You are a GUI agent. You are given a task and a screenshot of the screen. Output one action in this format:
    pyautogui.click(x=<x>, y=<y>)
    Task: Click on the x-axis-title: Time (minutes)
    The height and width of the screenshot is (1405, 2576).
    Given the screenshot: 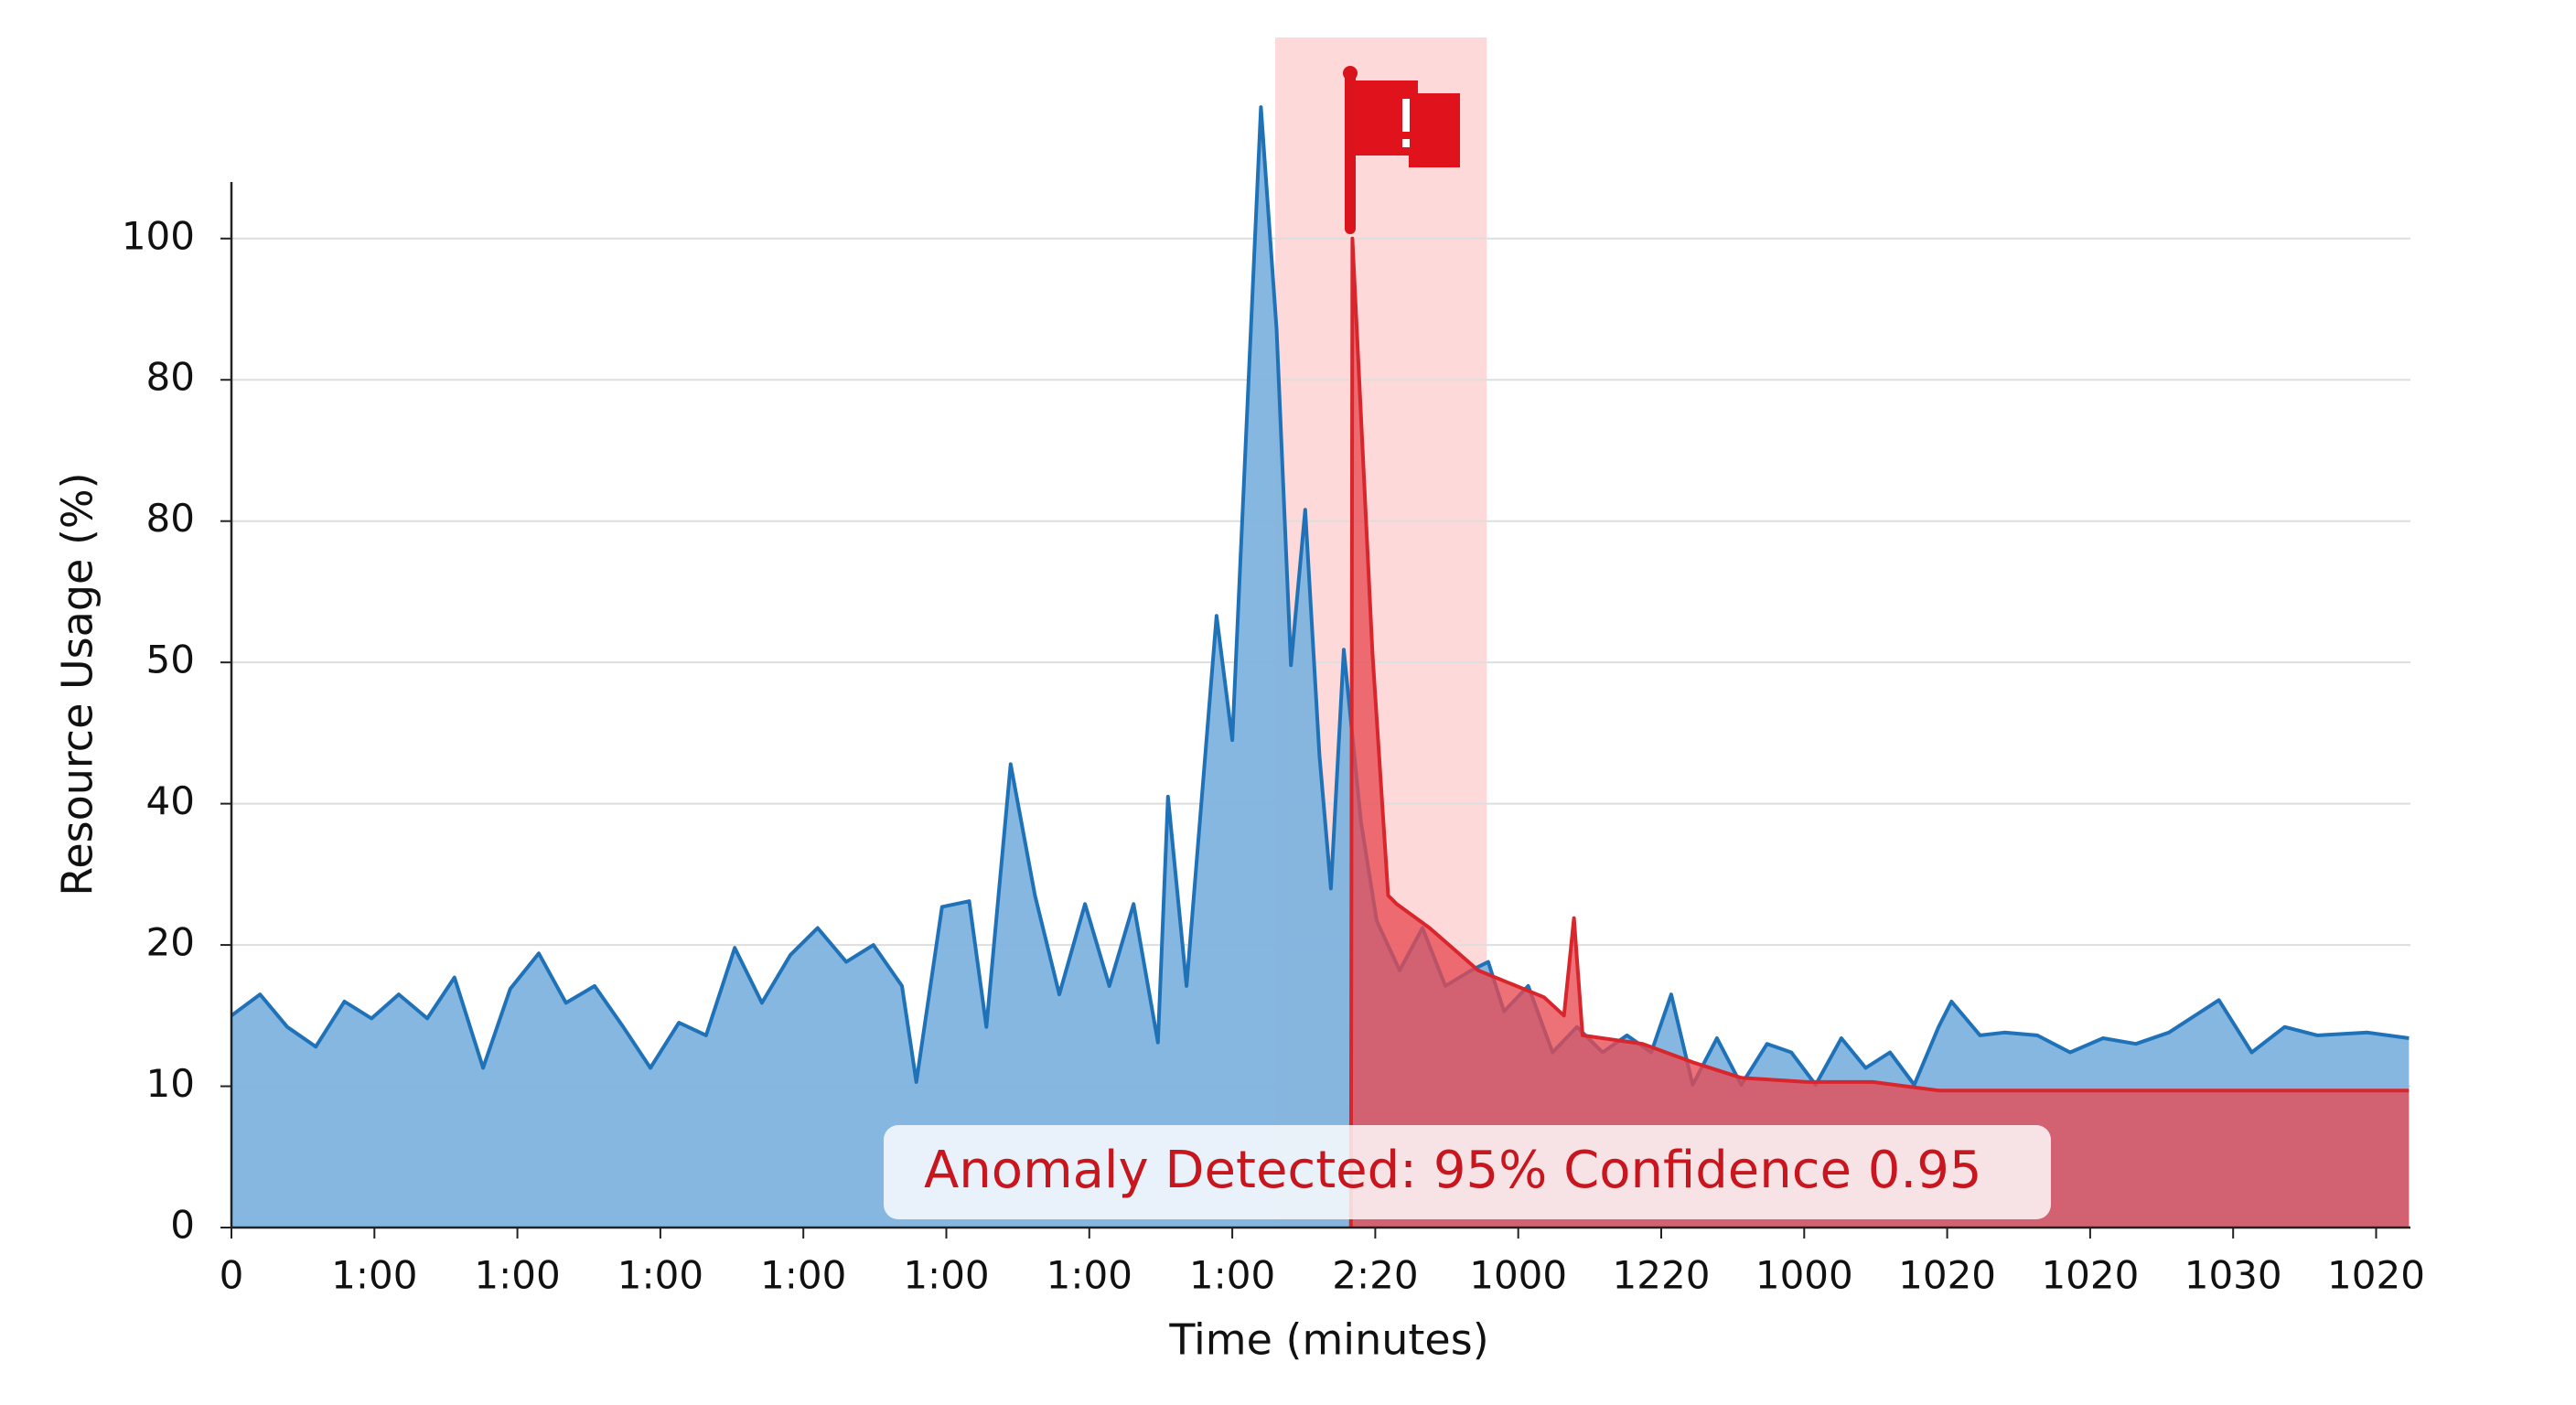 What is the action you would take?
    pyautogui.click(x=1328, y=1340)
    